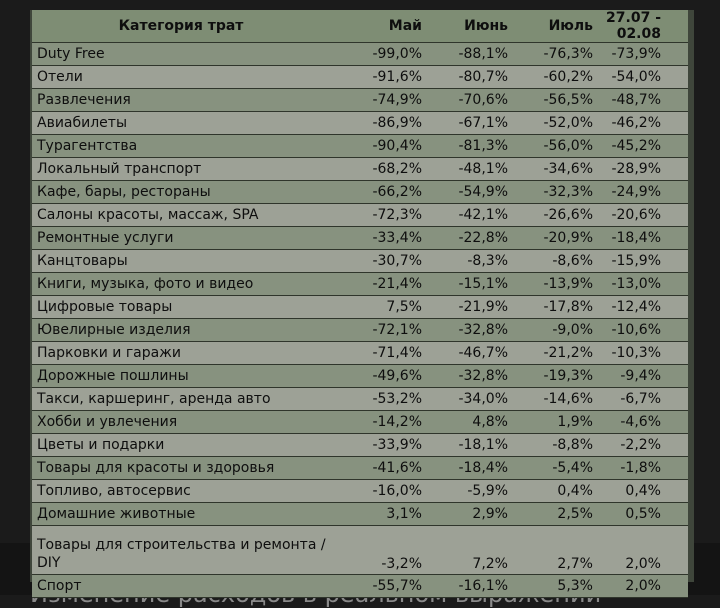  I want to click on june-cell: -5,9%, so click(471, 491).